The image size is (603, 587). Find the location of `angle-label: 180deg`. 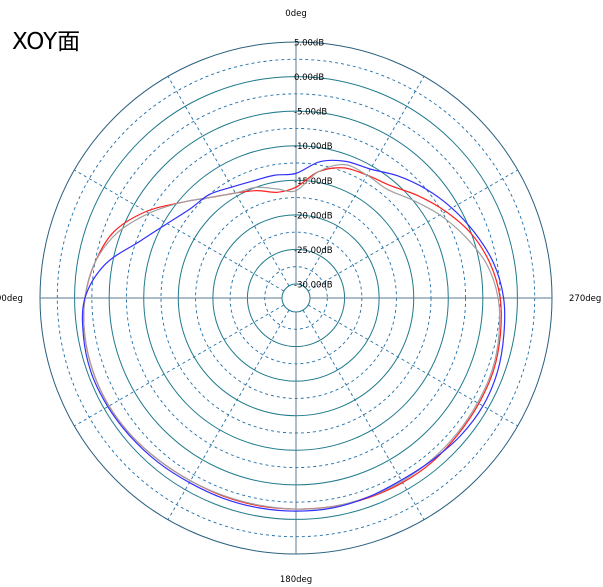

angle-label: 180deg is located at coordinates (296, 580).